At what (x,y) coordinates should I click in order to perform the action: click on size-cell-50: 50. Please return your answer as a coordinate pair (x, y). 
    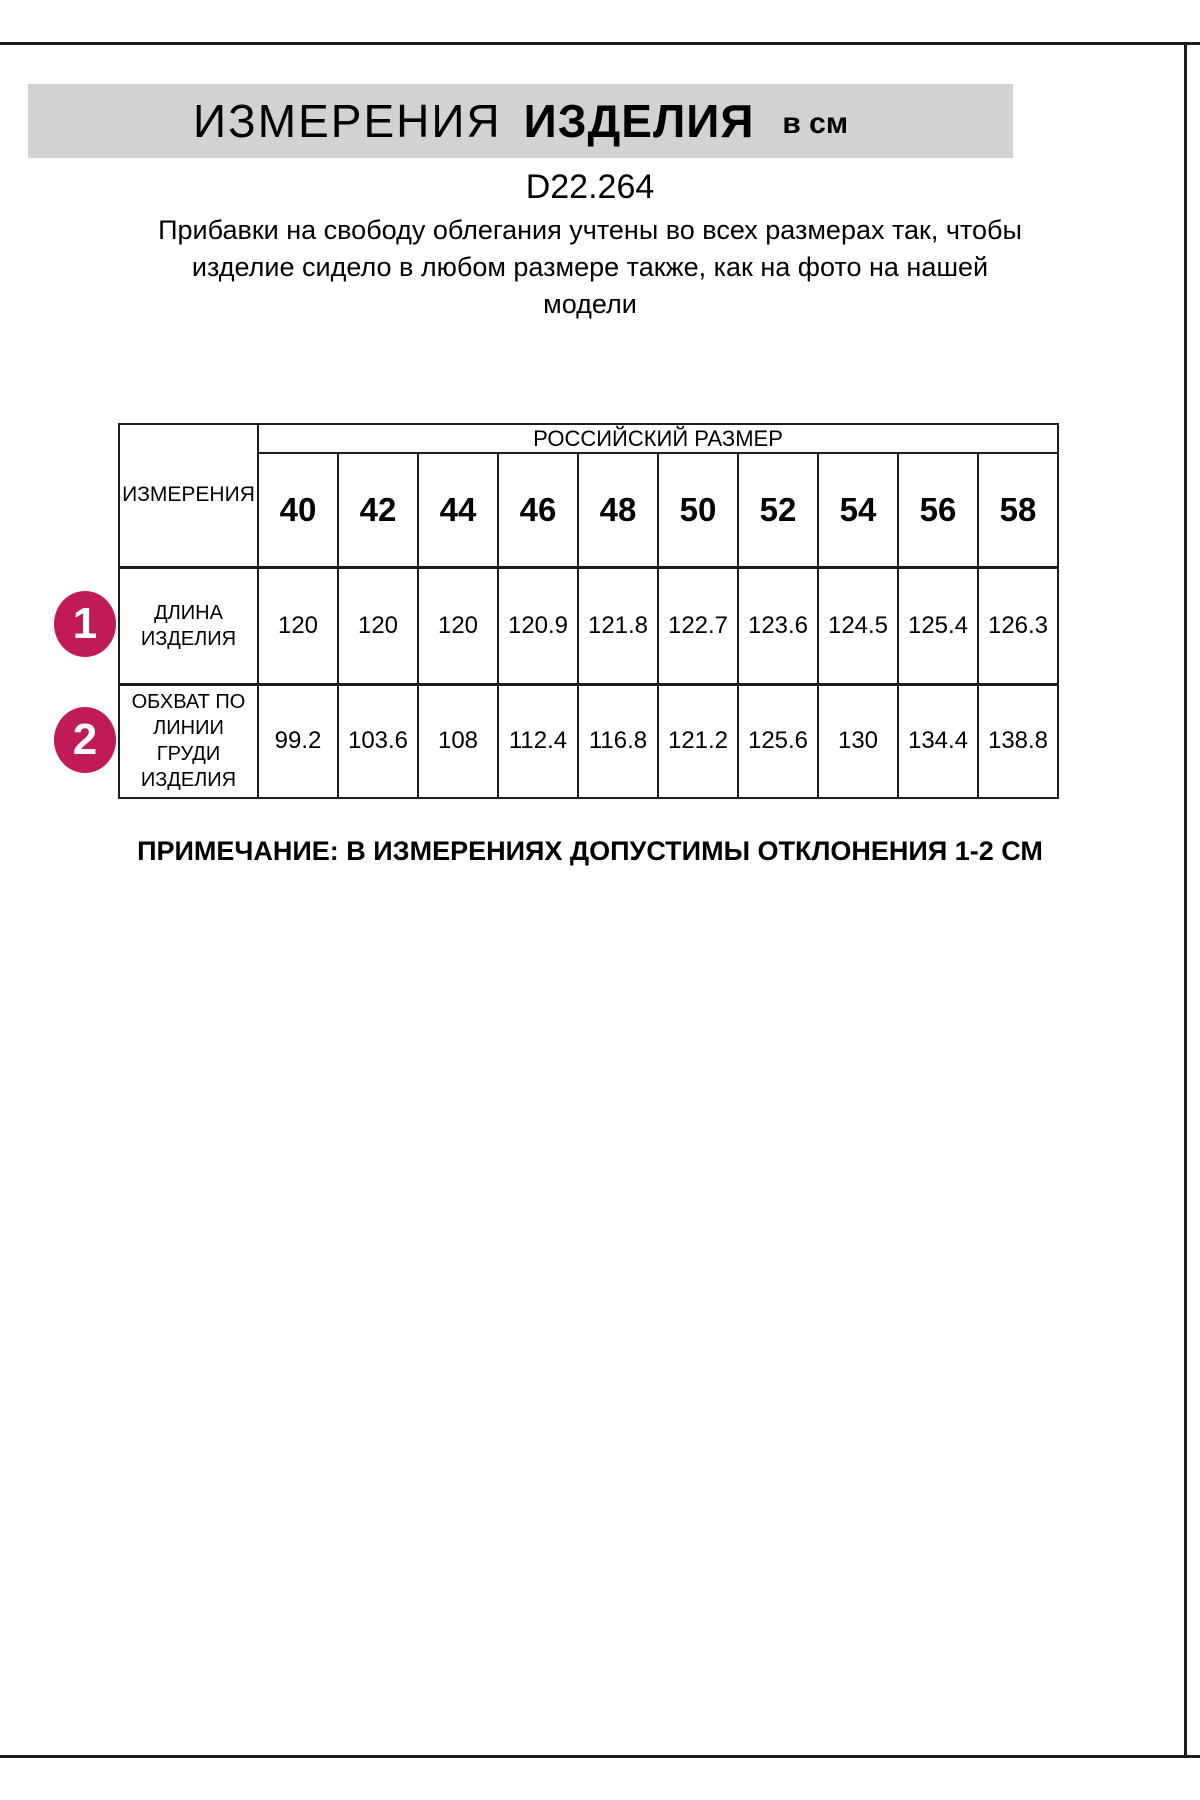
    Looking at the image, I should click on (698, 510).